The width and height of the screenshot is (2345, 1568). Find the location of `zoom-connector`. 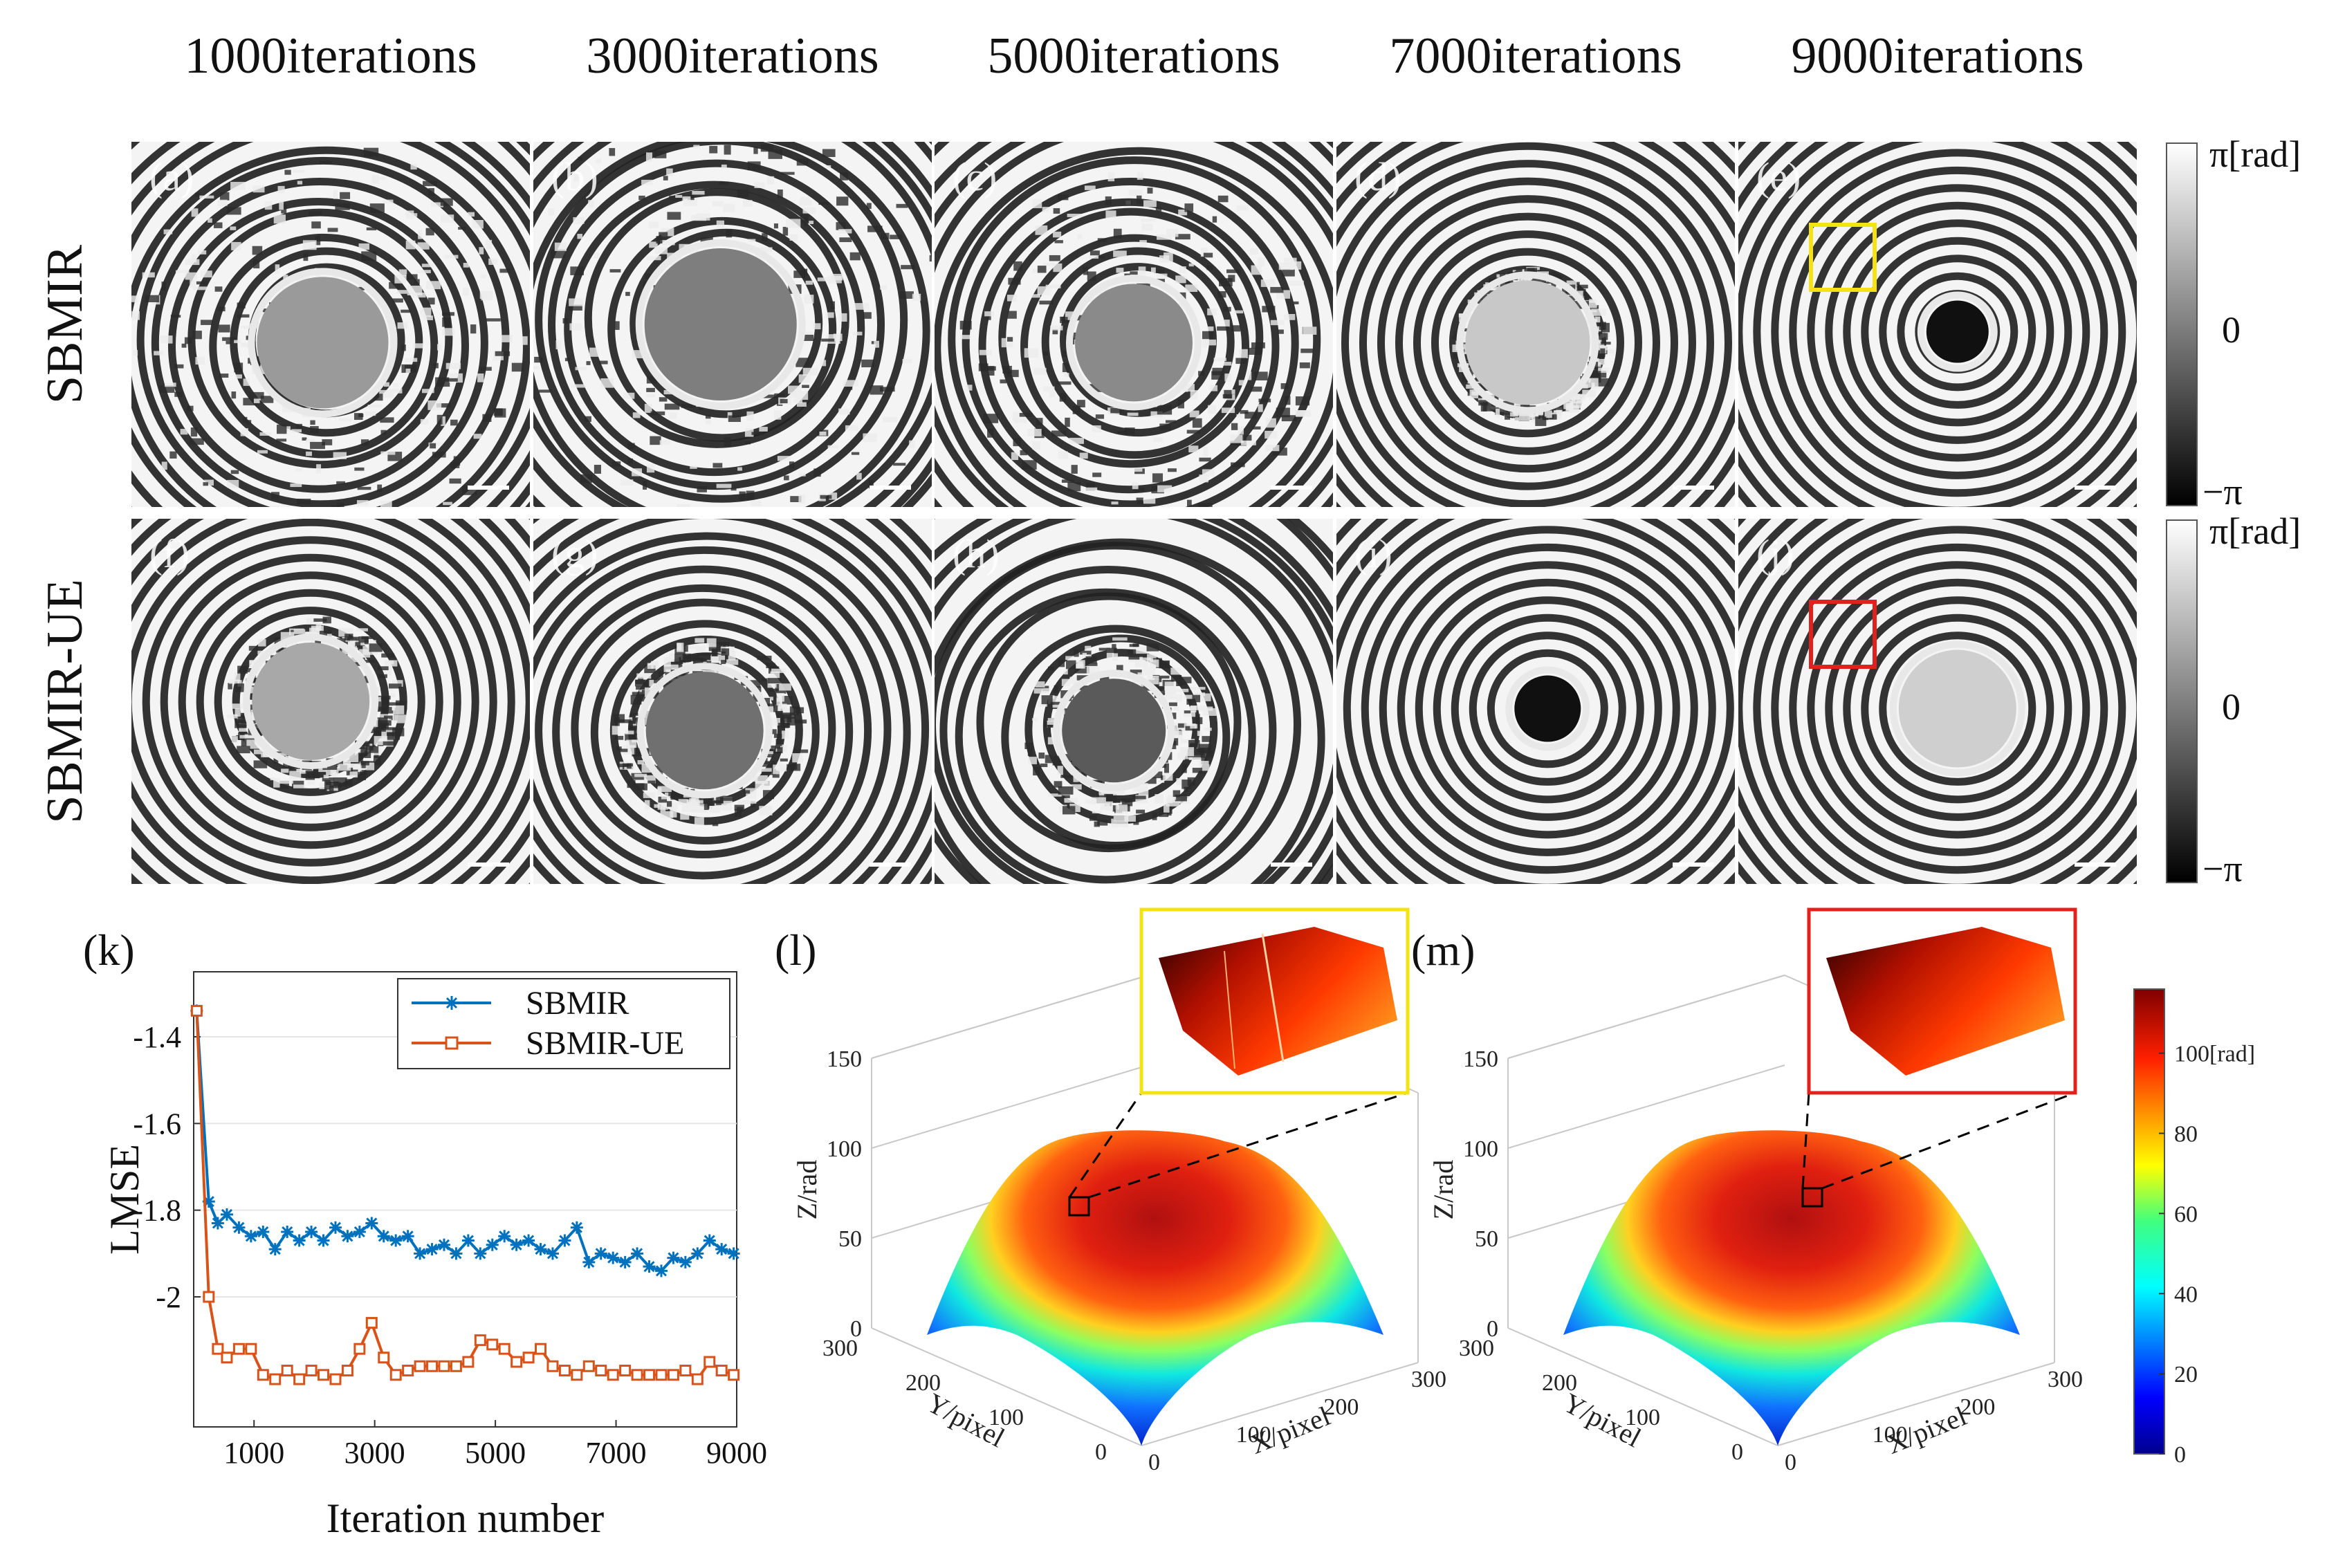

zoom-connector is located at coordinates (1948, 1140).